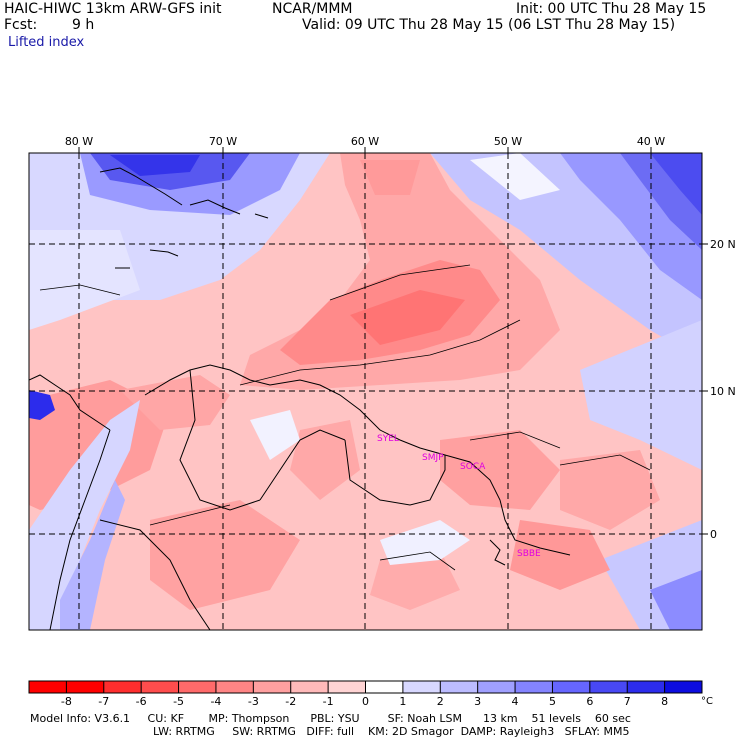  Describe the element at coordinates (440, 701) in the screenshot. I see `colorbar-tick-label: 2` at that location.